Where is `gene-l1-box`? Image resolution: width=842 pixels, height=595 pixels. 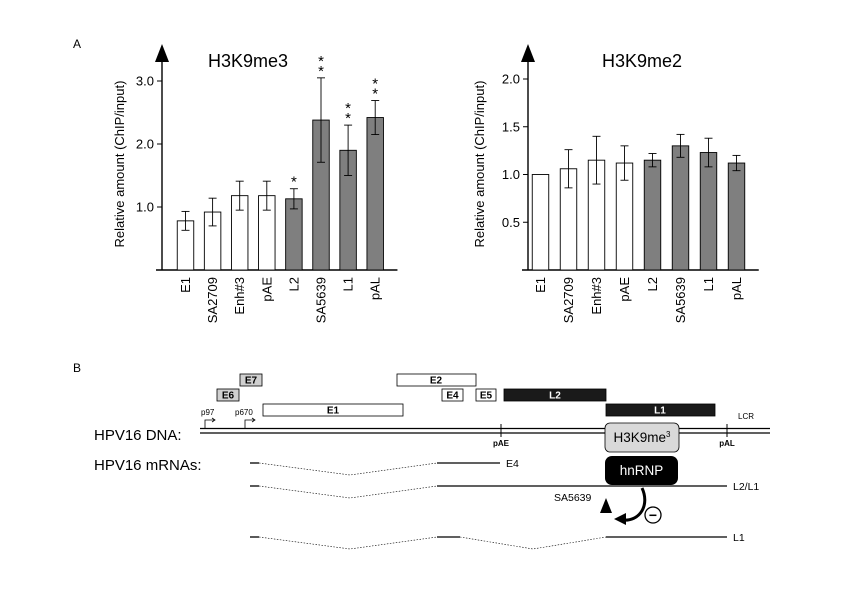
gene-l1-box is located at coordinates (660, 410).